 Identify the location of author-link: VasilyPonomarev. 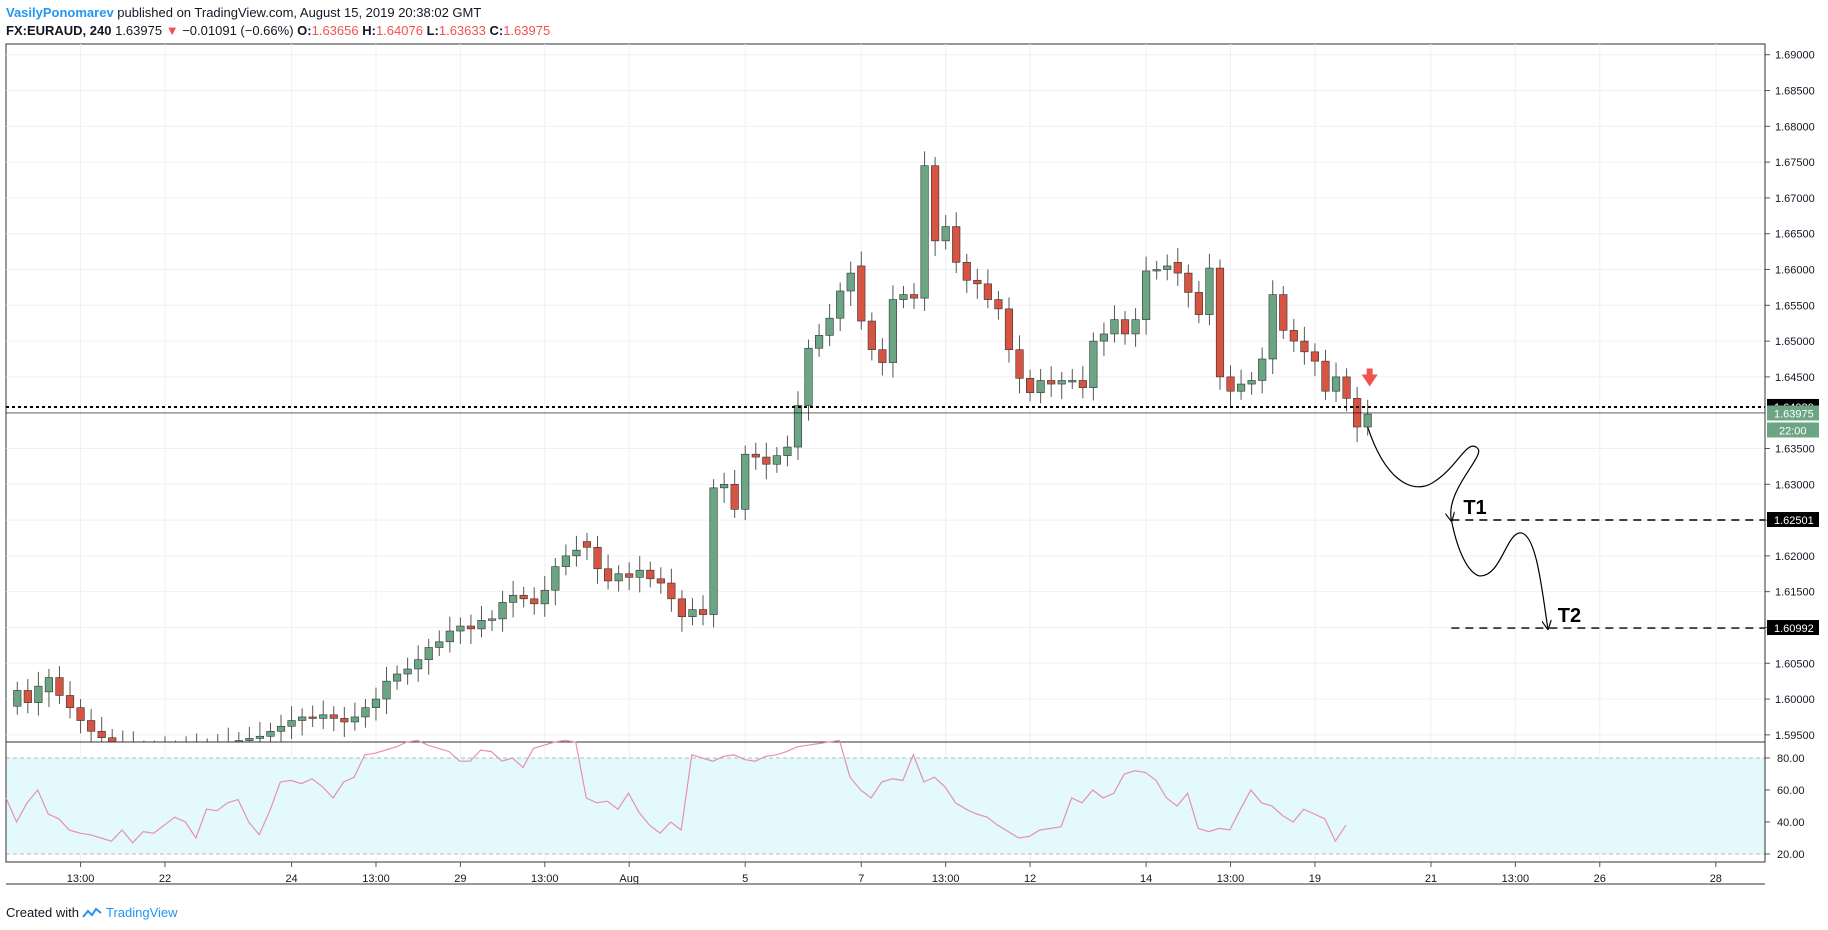
(60, 12).